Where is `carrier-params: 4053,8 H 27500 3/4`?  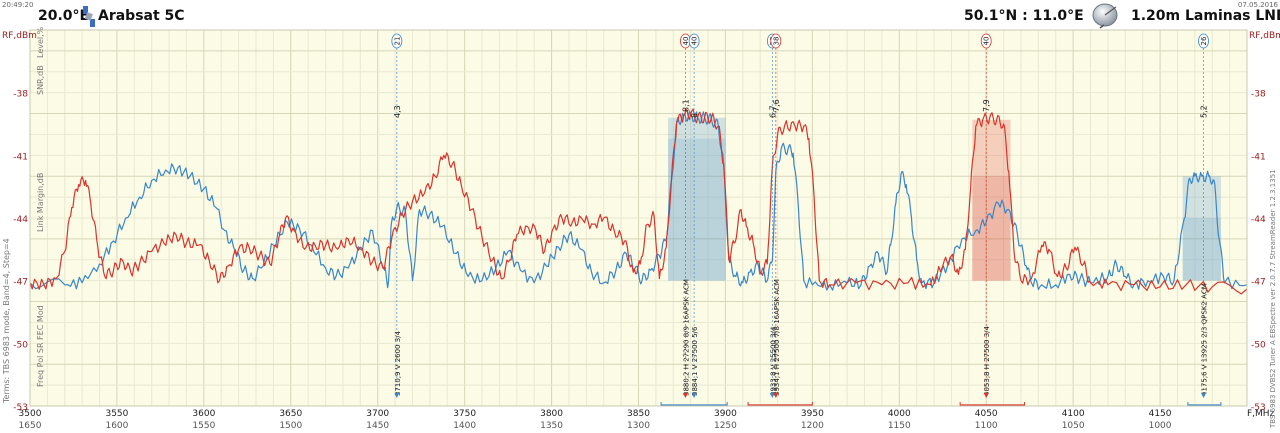 carrier-params: 4053,8 H 27500 3/4 is located at coordinates (987, 360).